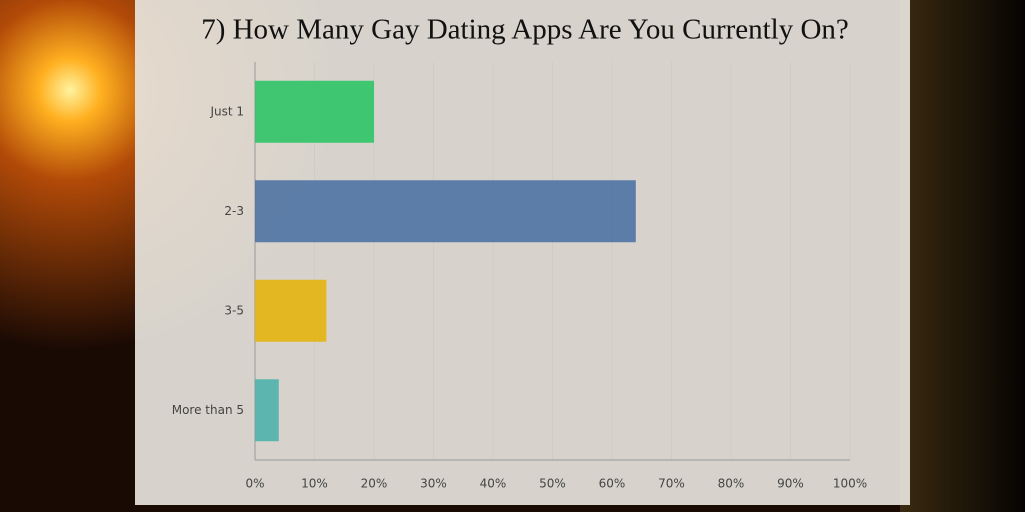 The height and width of the screenshot is (512, 1025). What do you see at coordinates (790, 484) in the screenshot?
I see `x-tick-label: 90%` at bounding box center [790, 484].